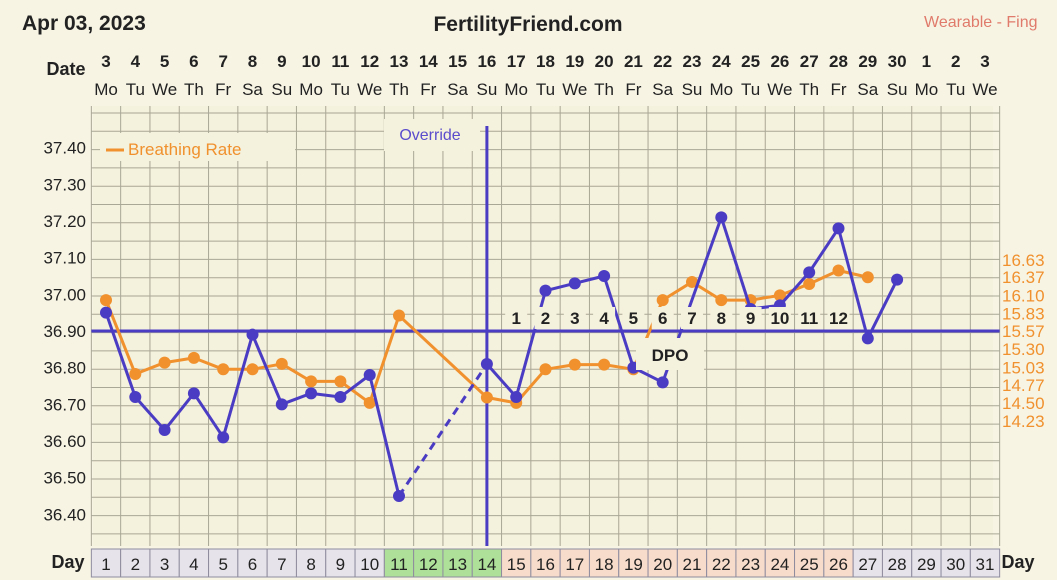 The image size is (1057, 580). I want to click on dpo-number: 12, so click(838, 318).